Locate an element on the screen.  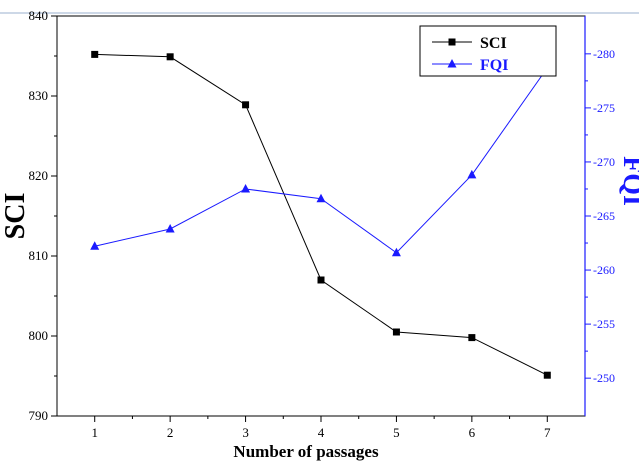
y-left-tick-label: 800 is located at coordinates (39, 335).